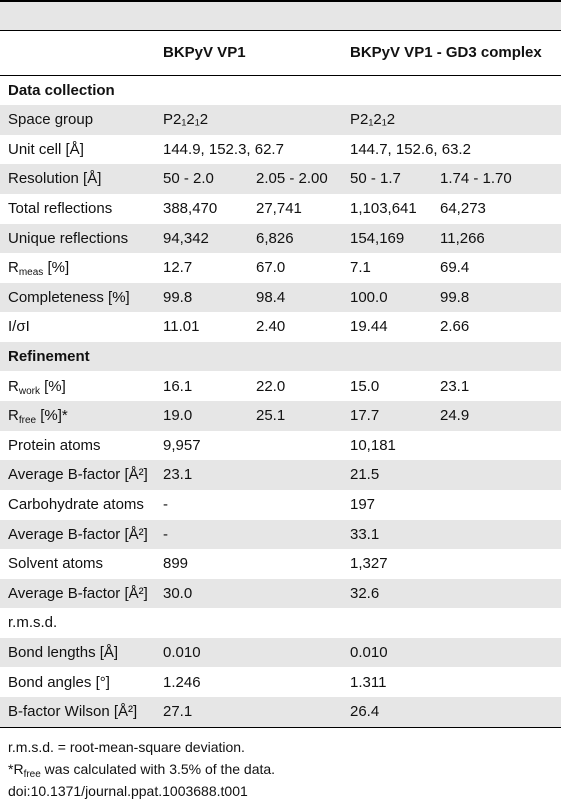 The width and height of the screenshot is (561, 800). I want to click on cell-value: 67.0, so click(271, 268).